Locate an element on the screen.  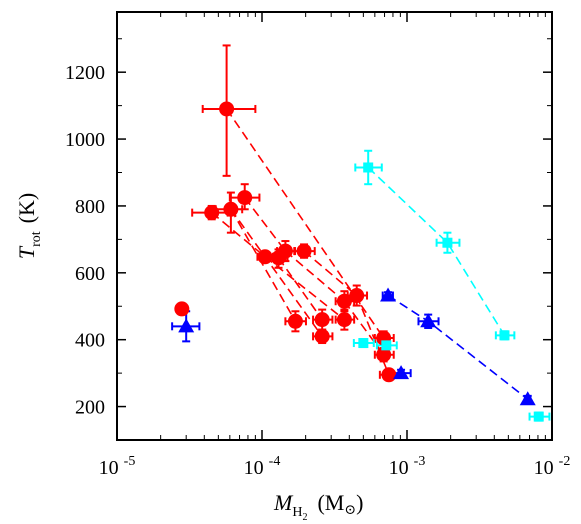
y-tick-label: 1200 is located at coordinates (85, 73).